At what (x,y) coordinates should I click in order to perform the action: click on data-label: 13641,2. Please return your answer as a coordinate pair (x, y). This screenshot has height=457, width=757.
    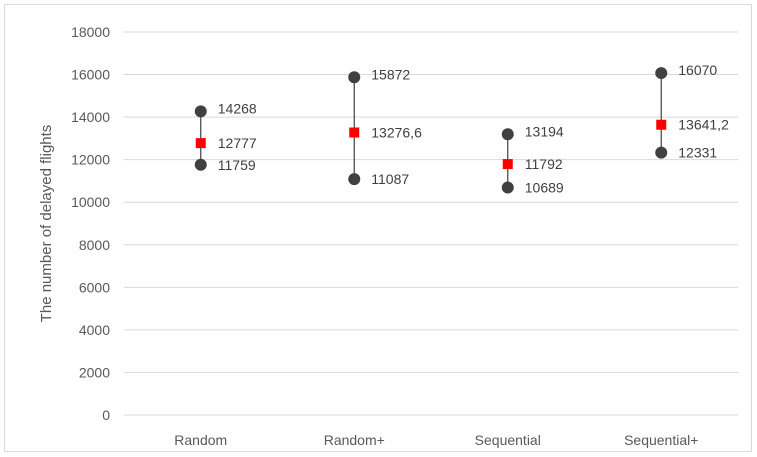
    Looking at the image, I should click on (703, 125).